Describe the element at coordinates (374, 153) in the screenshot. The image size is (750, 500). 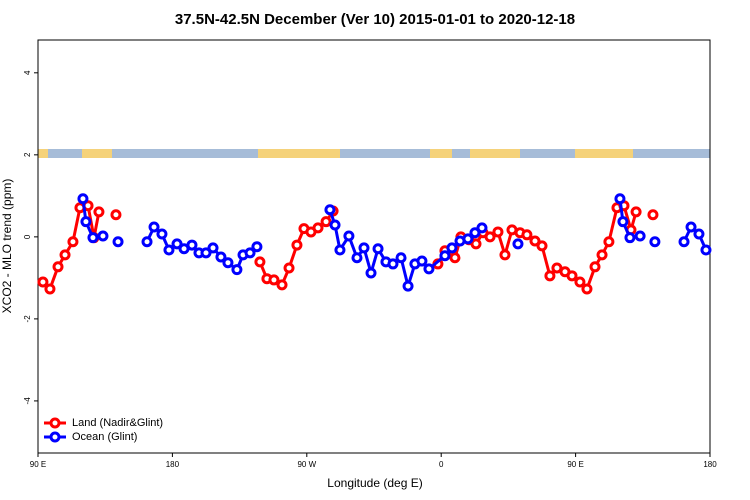
I see `map-strip` at that location.